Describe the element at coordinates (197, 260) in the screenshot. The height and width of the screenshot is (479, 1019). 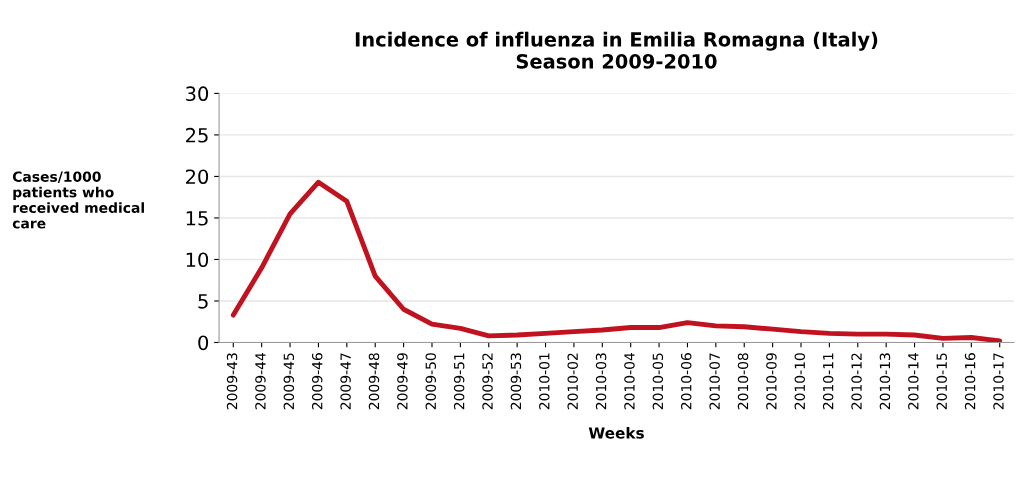
I see `y-tick-label: 10` at that location.